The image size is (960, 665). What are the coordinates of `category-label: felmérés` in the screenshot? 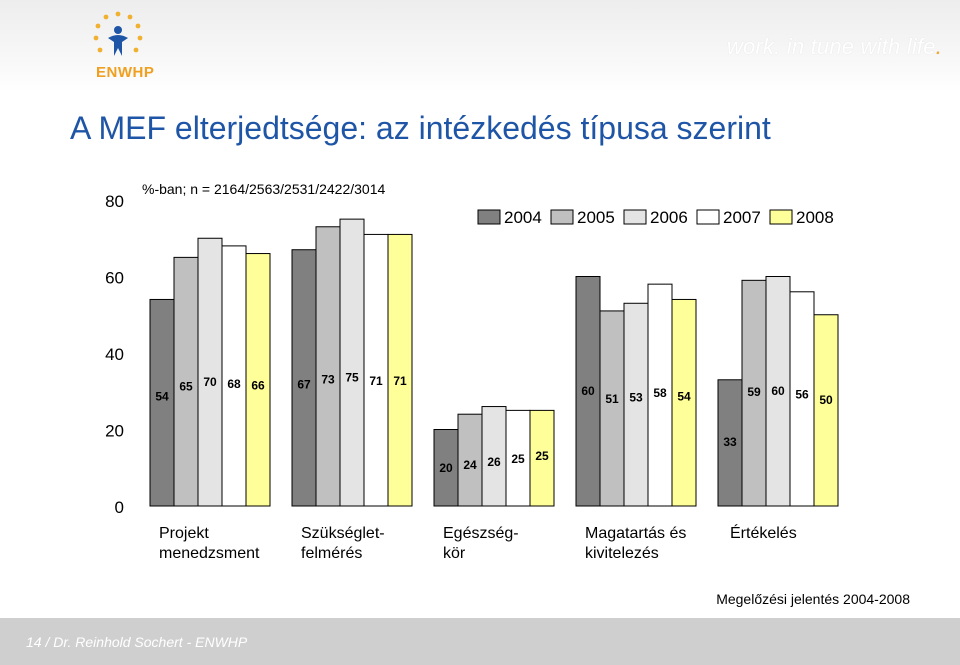 It's located at (331, 553).